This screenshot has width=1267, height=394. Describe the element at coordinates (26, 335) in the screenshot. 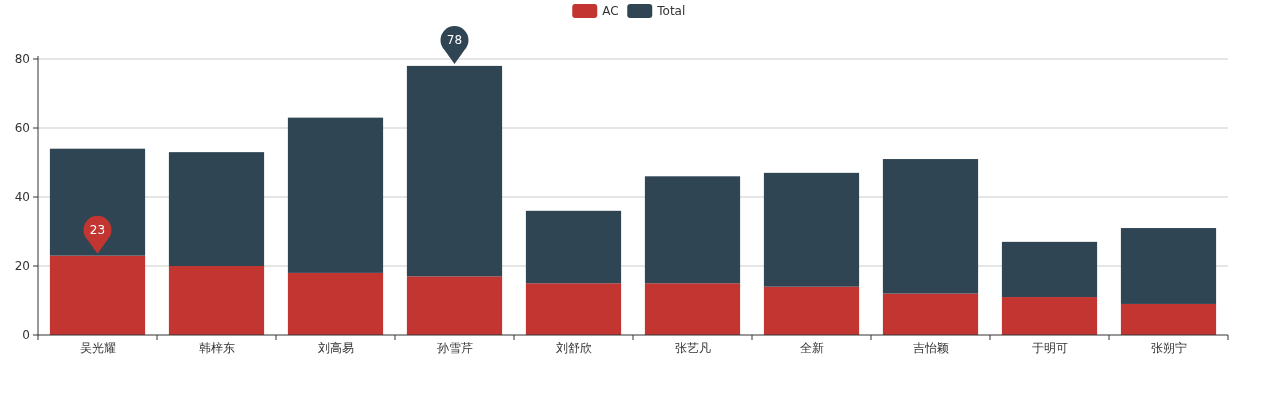

I see `y-tick-label: 0` at that location.